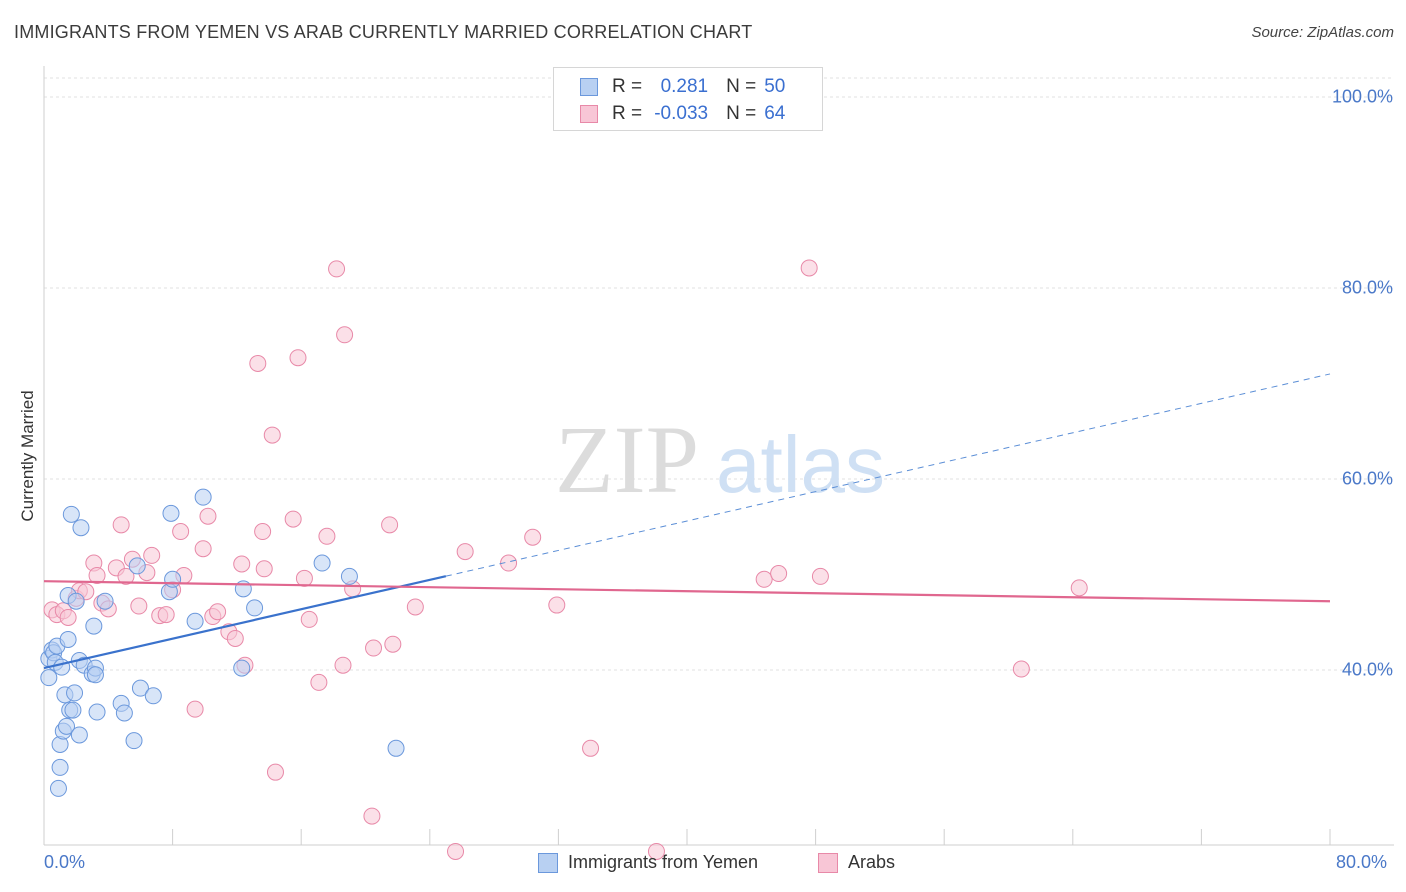 The height and width of the screenshot is (892, 1406). I want to click on arabs-trend, so click(687, 591).